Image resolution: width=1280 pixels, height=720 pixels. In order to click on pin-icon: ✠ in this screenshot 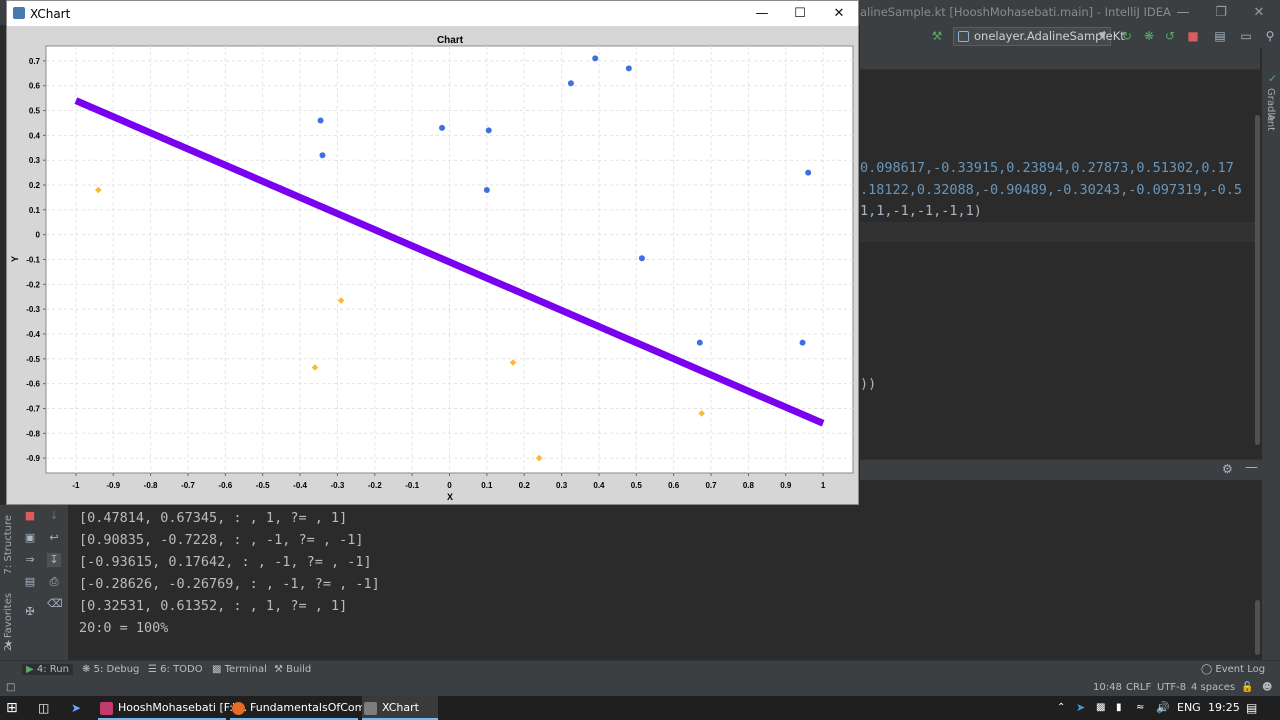, I will do `click(30, 611)`.